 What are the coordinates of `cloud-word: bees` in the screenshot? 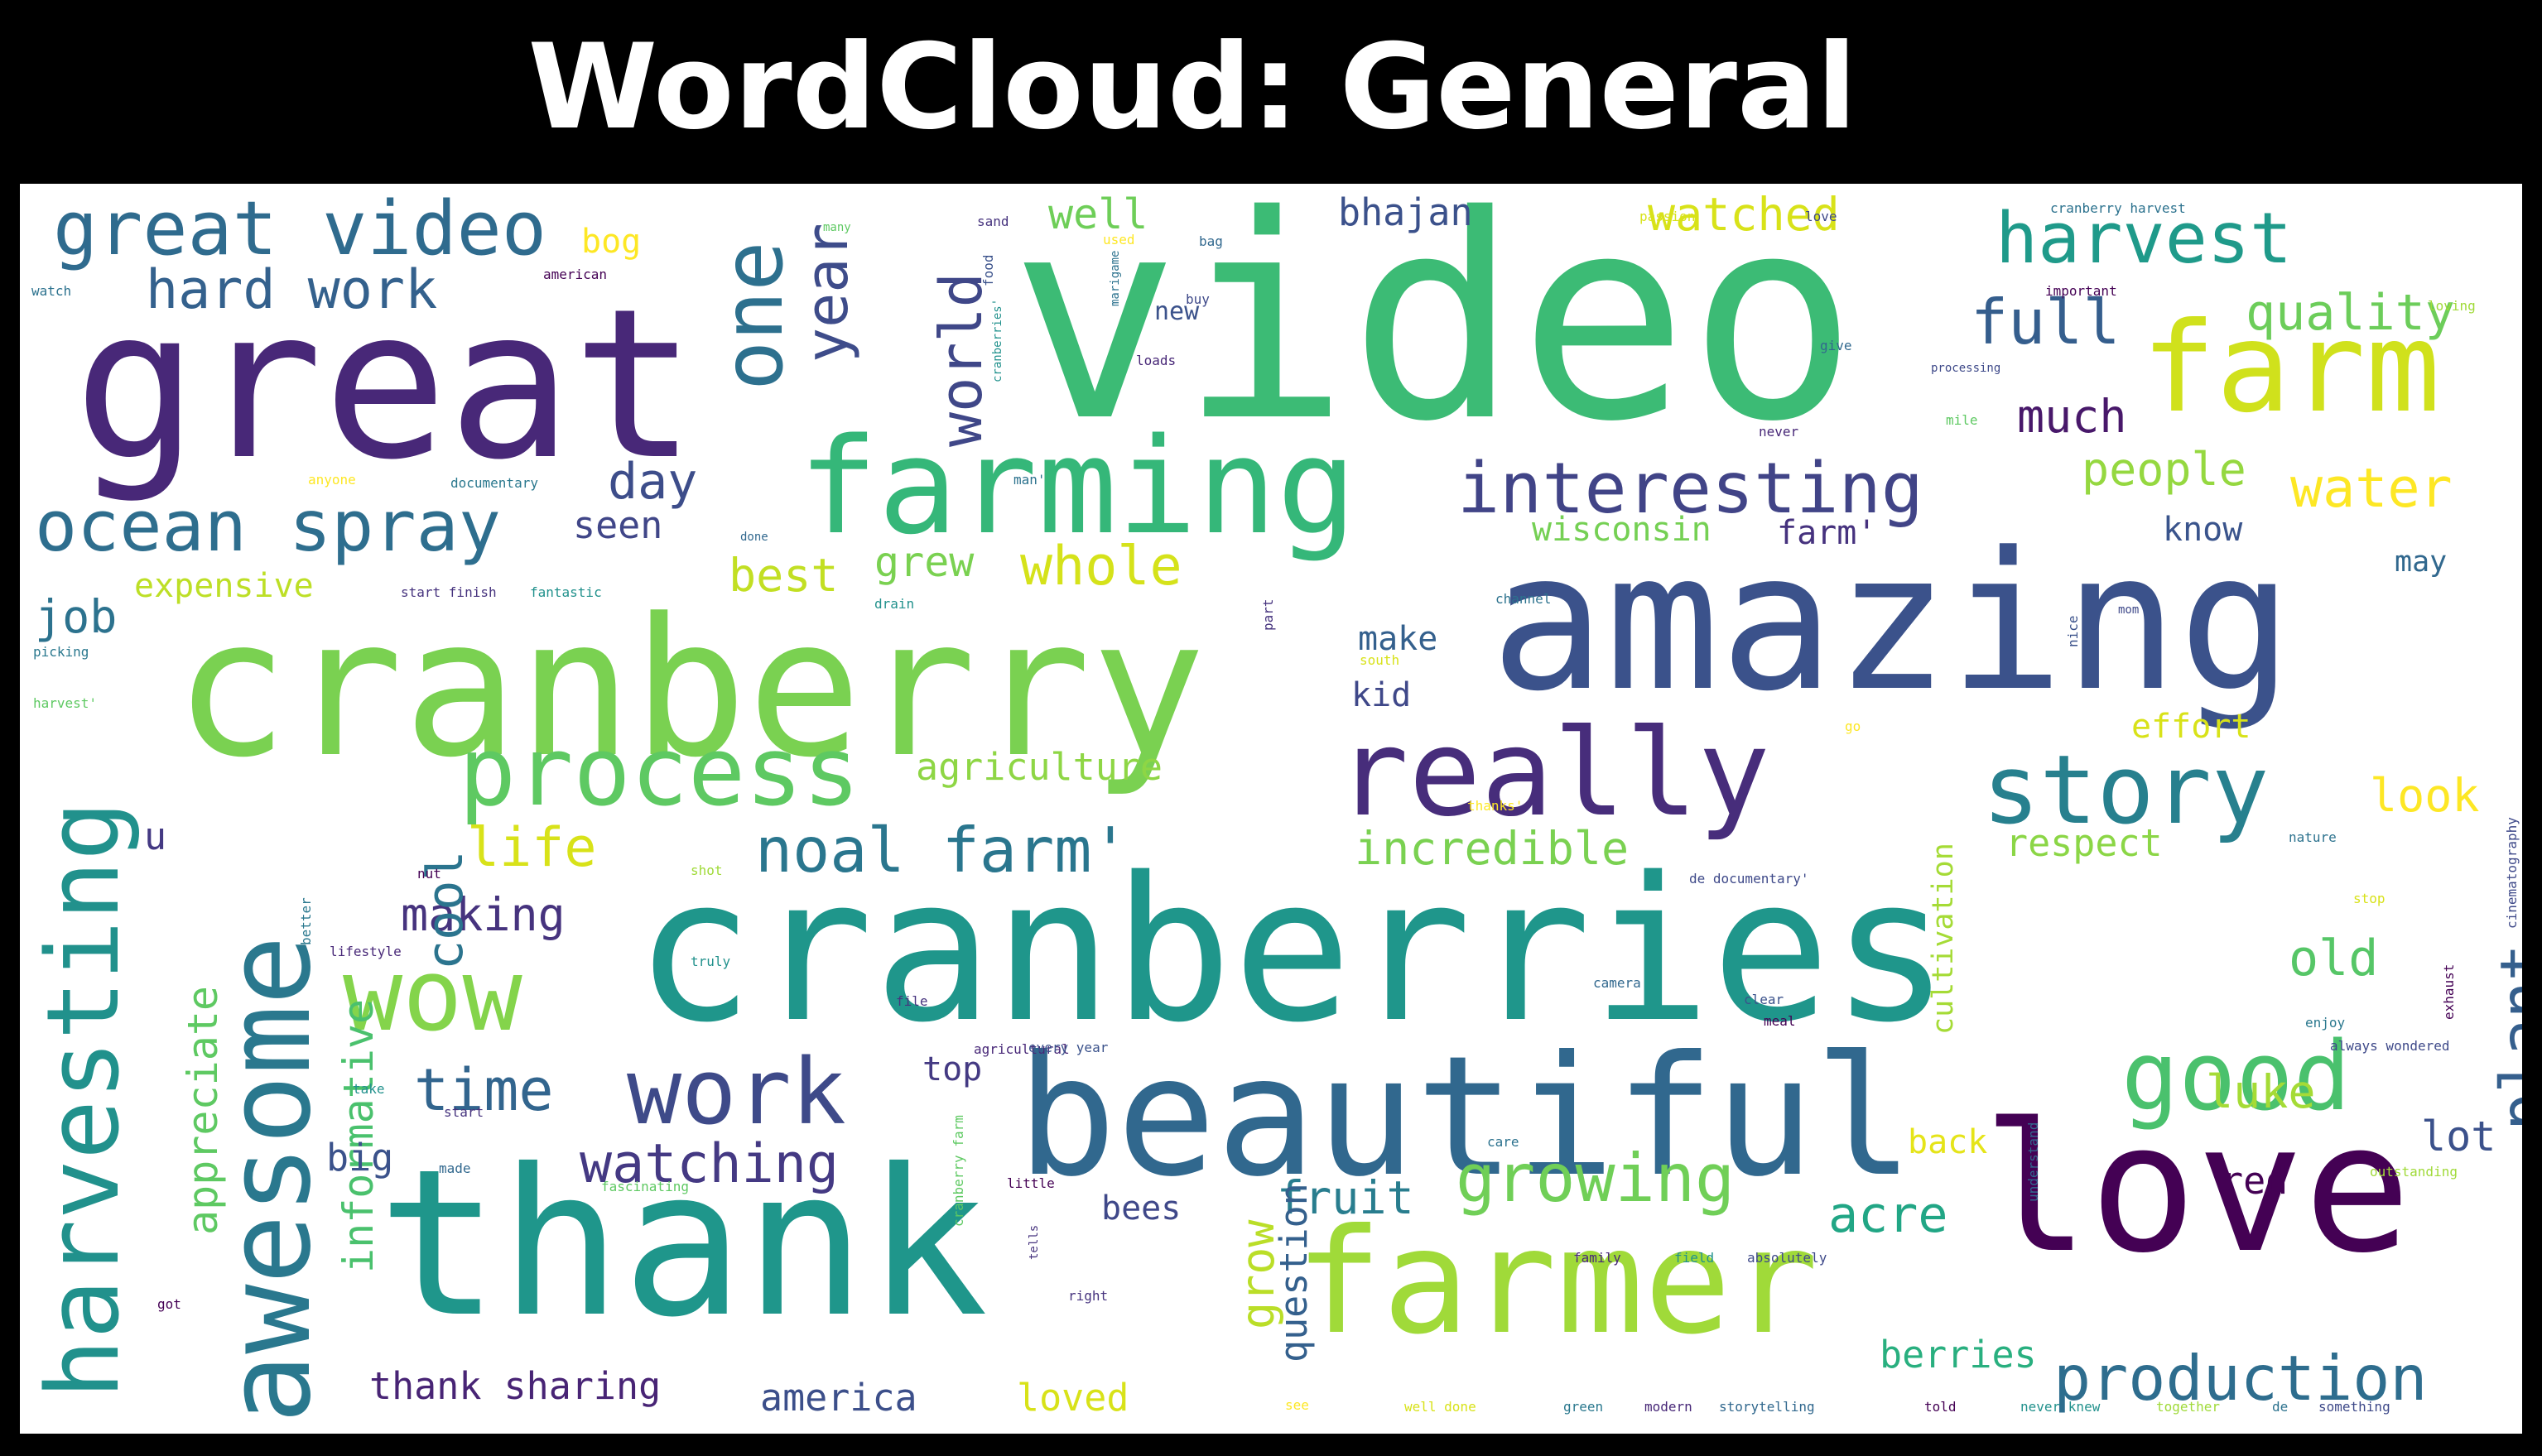 It's located at (1141, 1208).